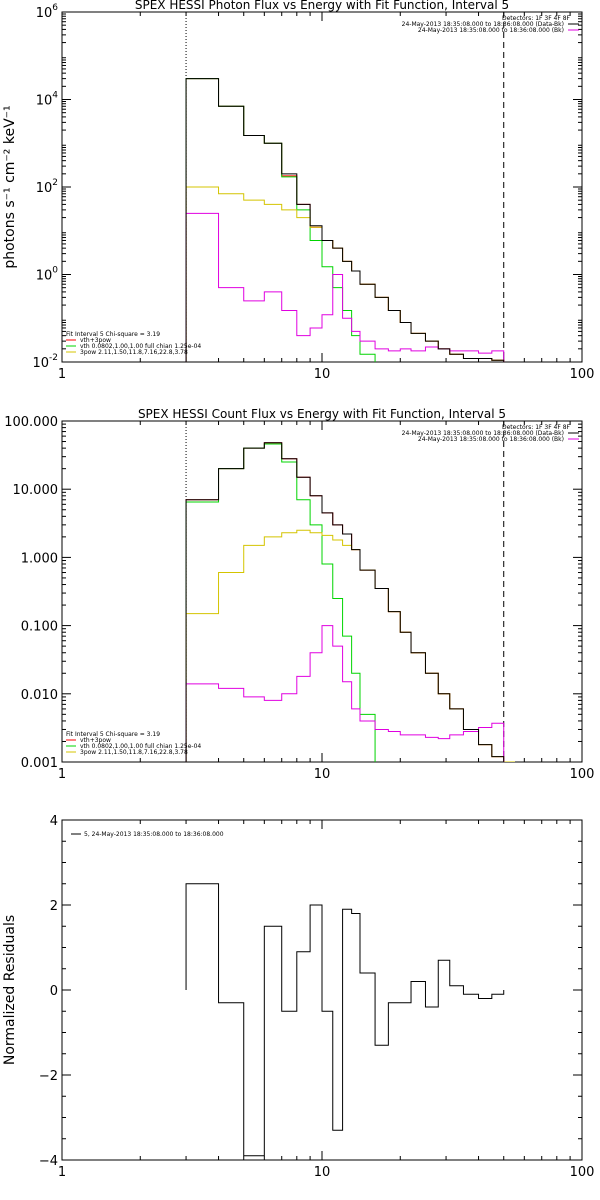  Describe the element at coordinates (48, 1076) in the screenshot. I see `y-tick-label: −2` at that location.